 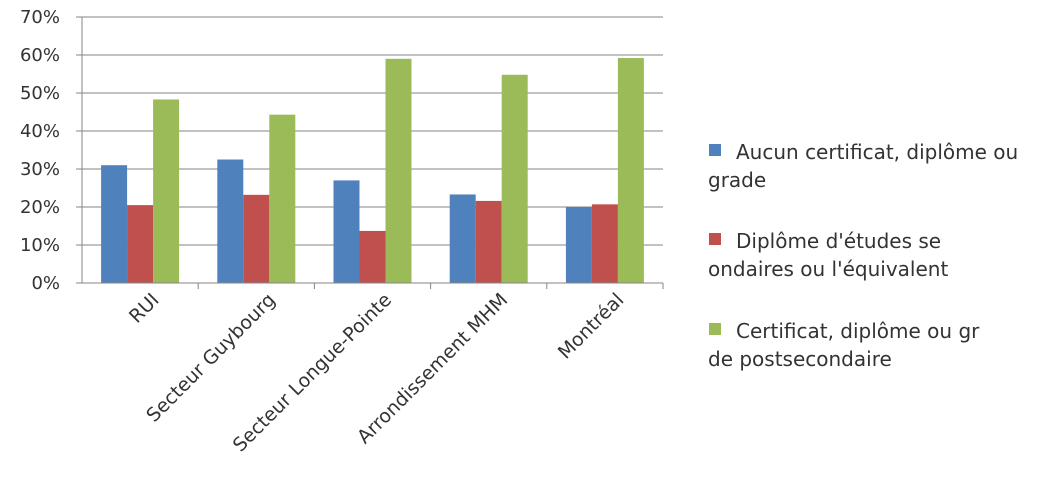 What do you see at coordinates (863, 166) in the screenshot?
I see `legend-label-1: Aucun certificat, diplôme ou grade` at bounding box center [863, 166].